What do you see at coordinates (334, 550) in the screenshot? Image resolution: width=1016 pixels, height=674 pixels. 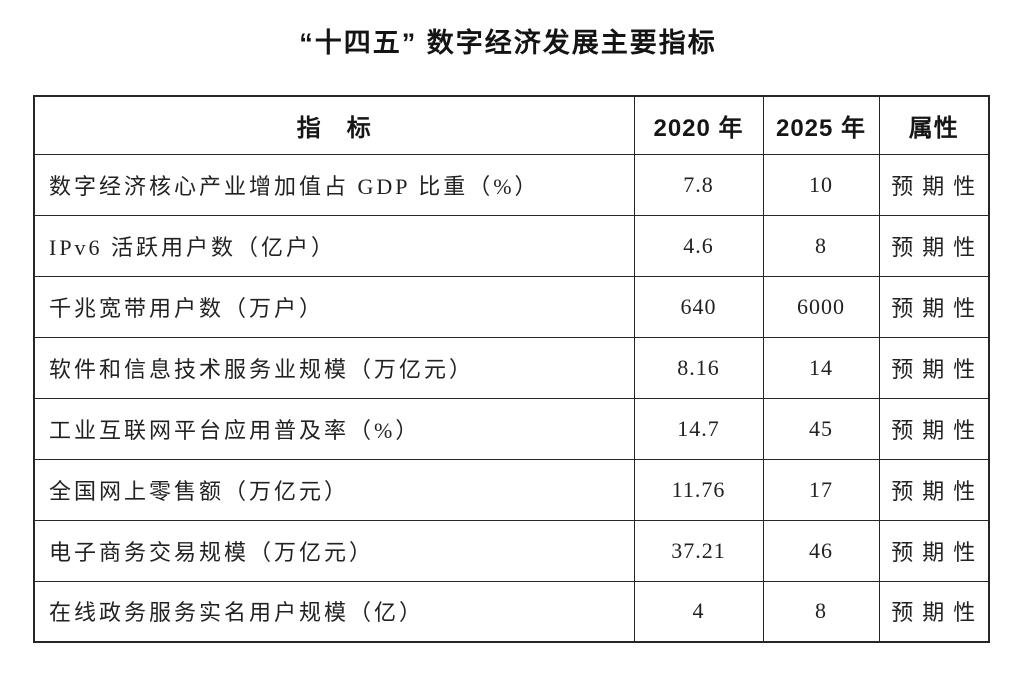 I see `cell-indicator: 电子商务交易规模（万亿元）` at bounding box center [334, 550].